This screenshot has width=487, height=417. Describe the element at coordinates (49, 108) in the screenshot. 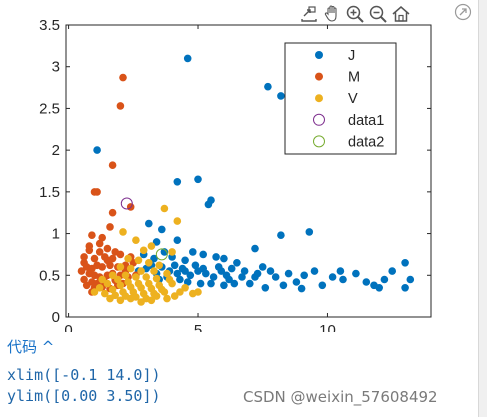

I see `y-tick-label-5: 2.5` at that location.